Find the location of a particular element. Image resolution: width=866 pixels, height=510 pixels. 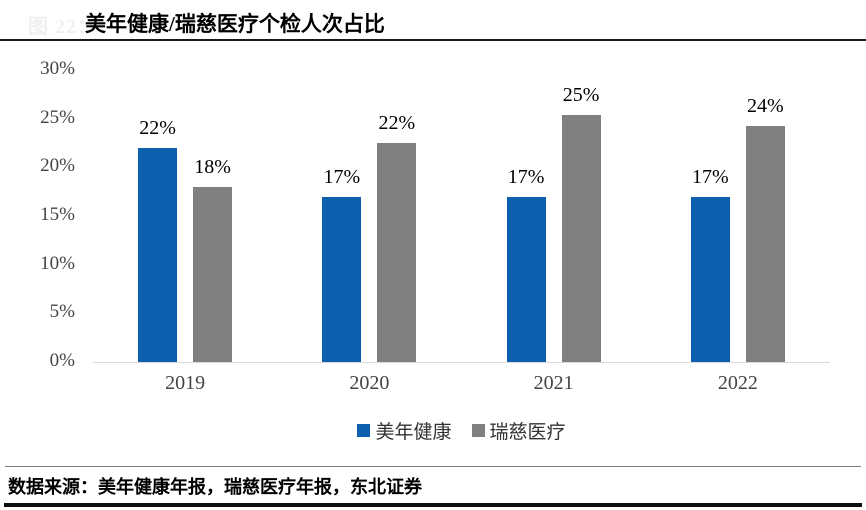

x-tick-label-2019: 2019 is located at coordinates (185, 383).